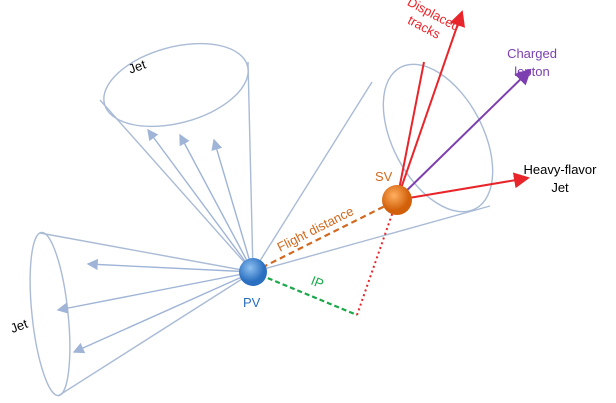 This screenshot has height=403, width=616. Describe the element at coordinates (531, 71) in the screenshot. I see `label: lepton` at that location.